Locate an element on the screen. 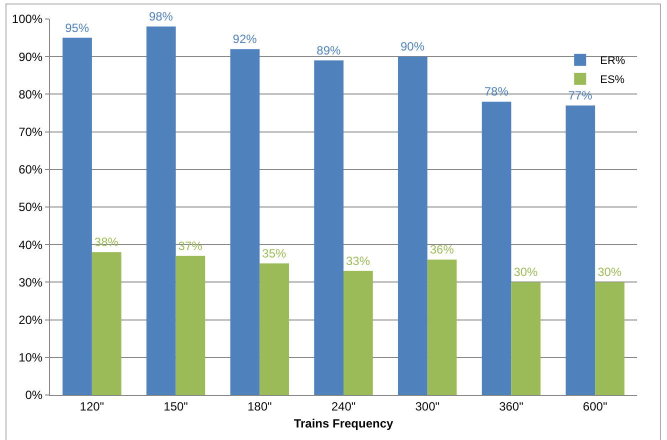 The height and width of the screenshot is (440, 667). legend-label: ER% is located at coordinates (613, 61).